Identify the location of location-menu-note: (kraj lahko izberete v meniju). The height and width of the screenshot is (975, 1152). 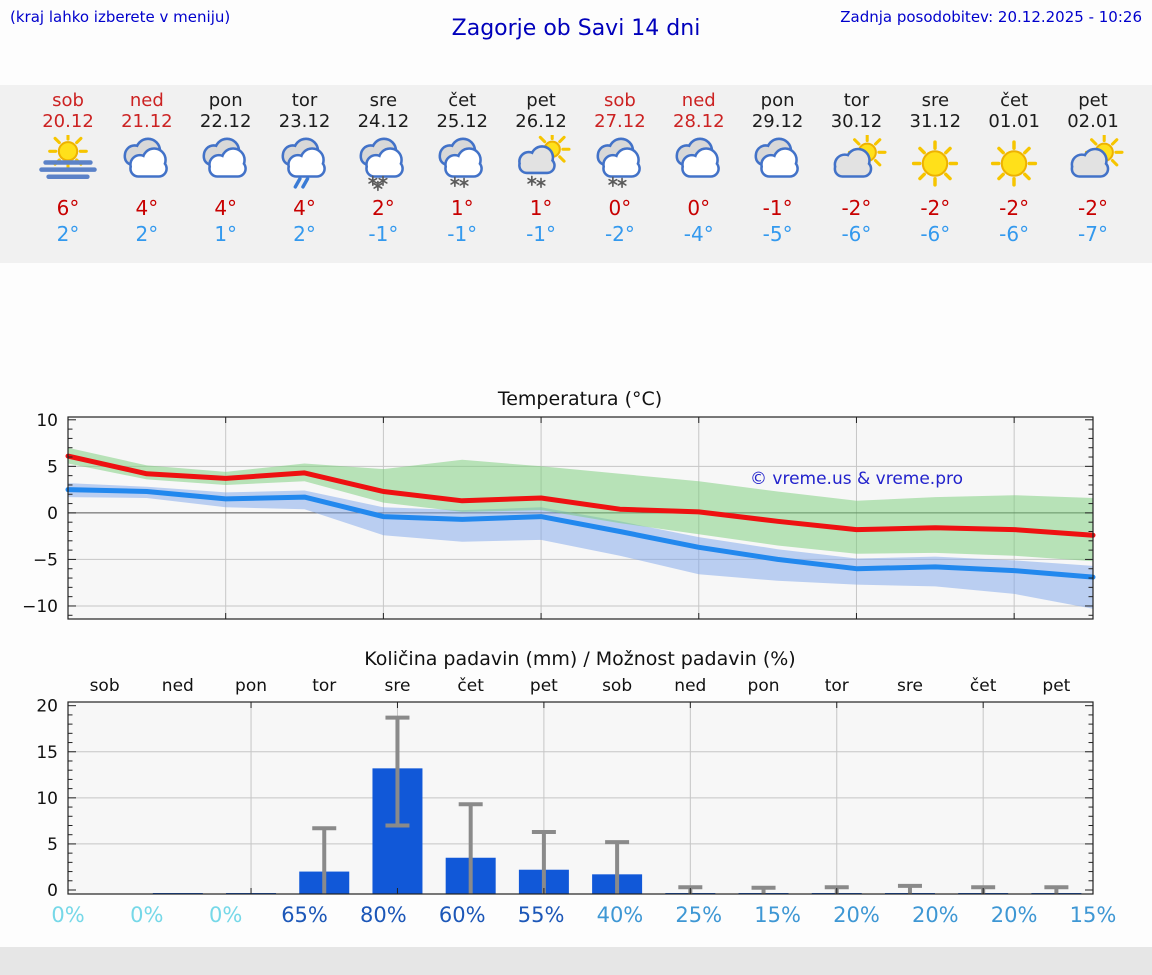
(120, 17).